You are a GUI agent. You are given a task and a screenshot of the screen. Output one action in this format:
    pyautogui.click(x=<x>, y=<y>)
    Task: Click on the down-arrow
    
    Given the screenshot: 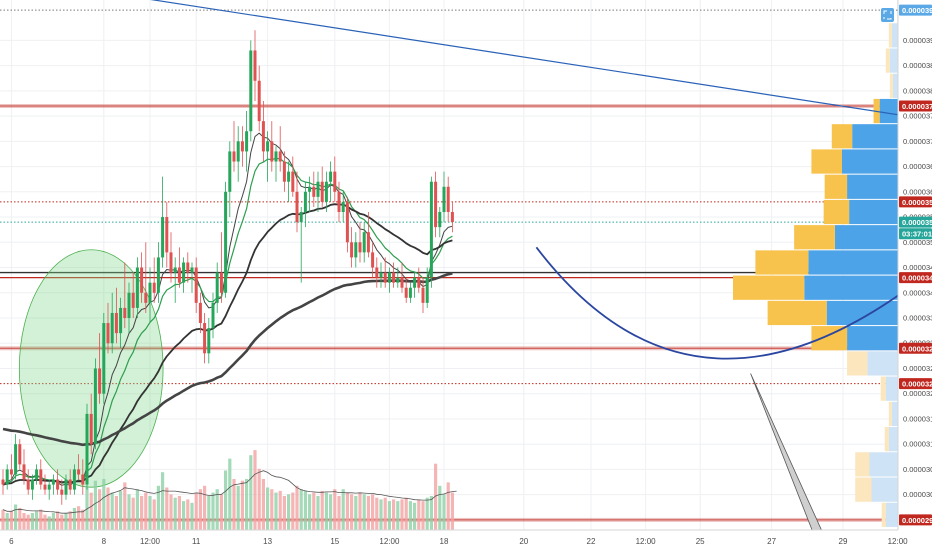 What is the action you would take?
    pyautogui.click(x=788, y=457)
    